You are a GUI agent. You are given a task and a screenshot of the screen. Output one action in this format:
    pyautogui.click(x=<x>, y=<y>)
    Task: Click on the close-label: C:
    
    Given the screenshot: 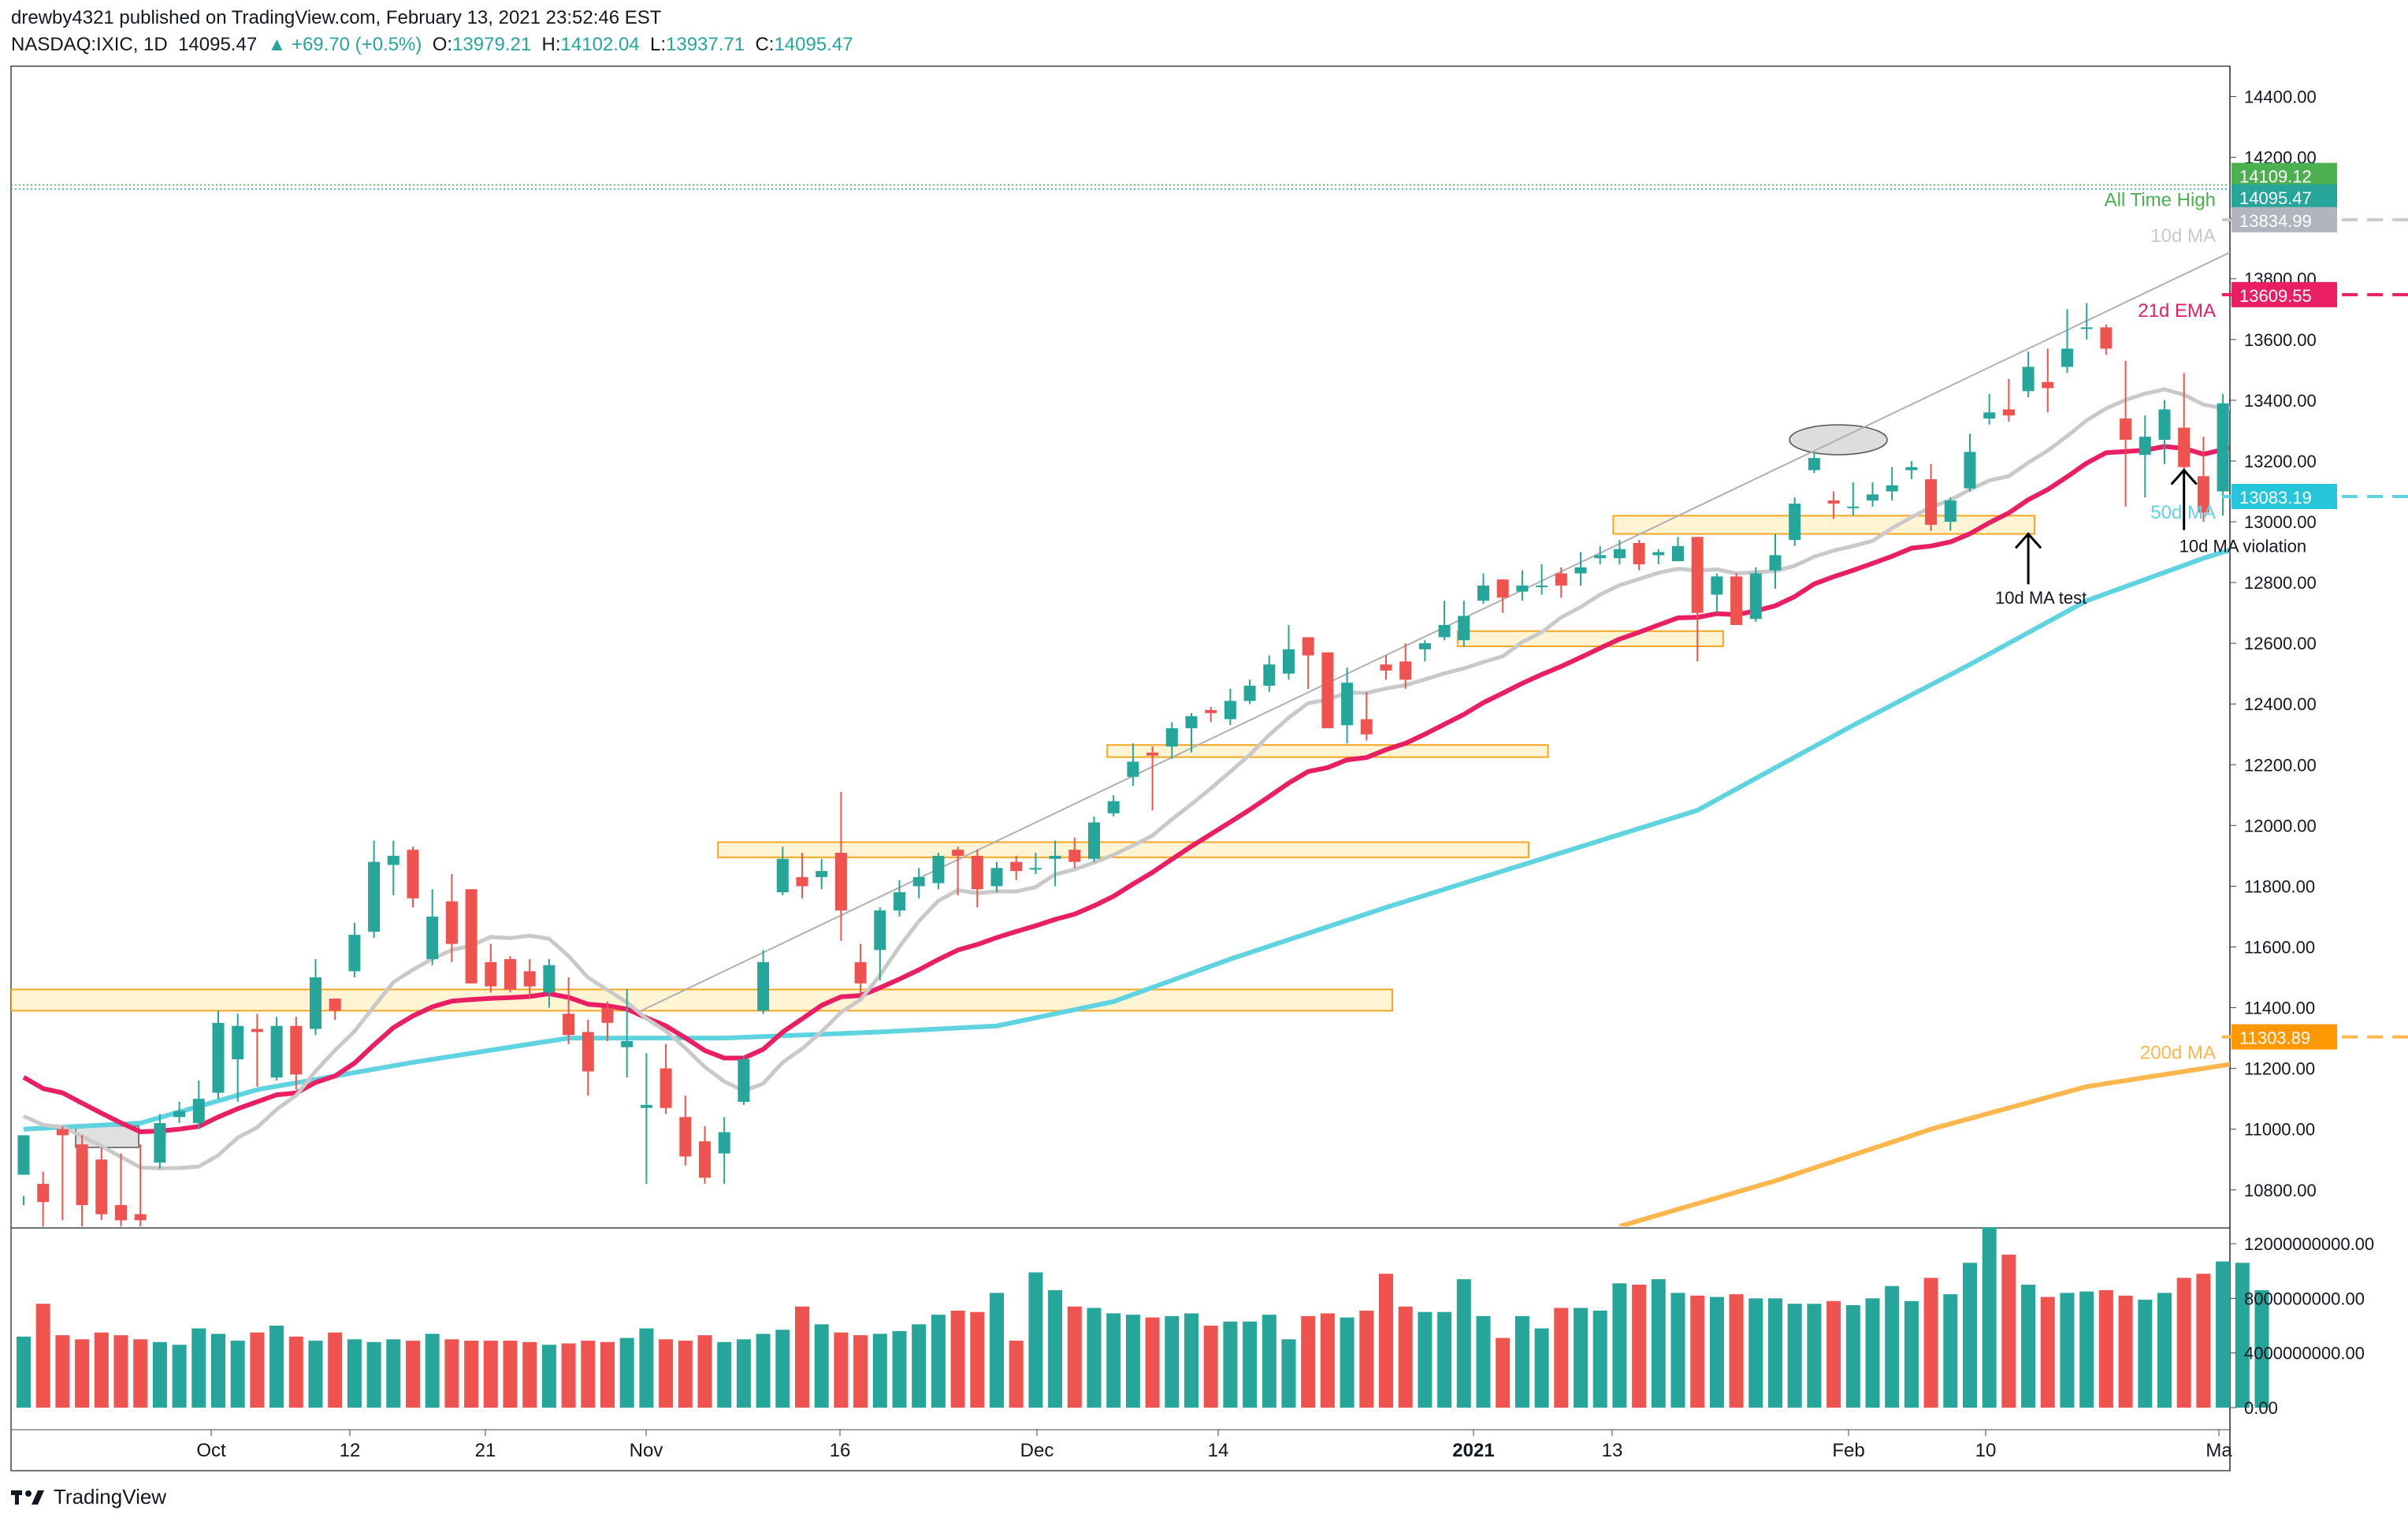 What is the action you would take?
    pyautogui.click(x=765, y=44)
    